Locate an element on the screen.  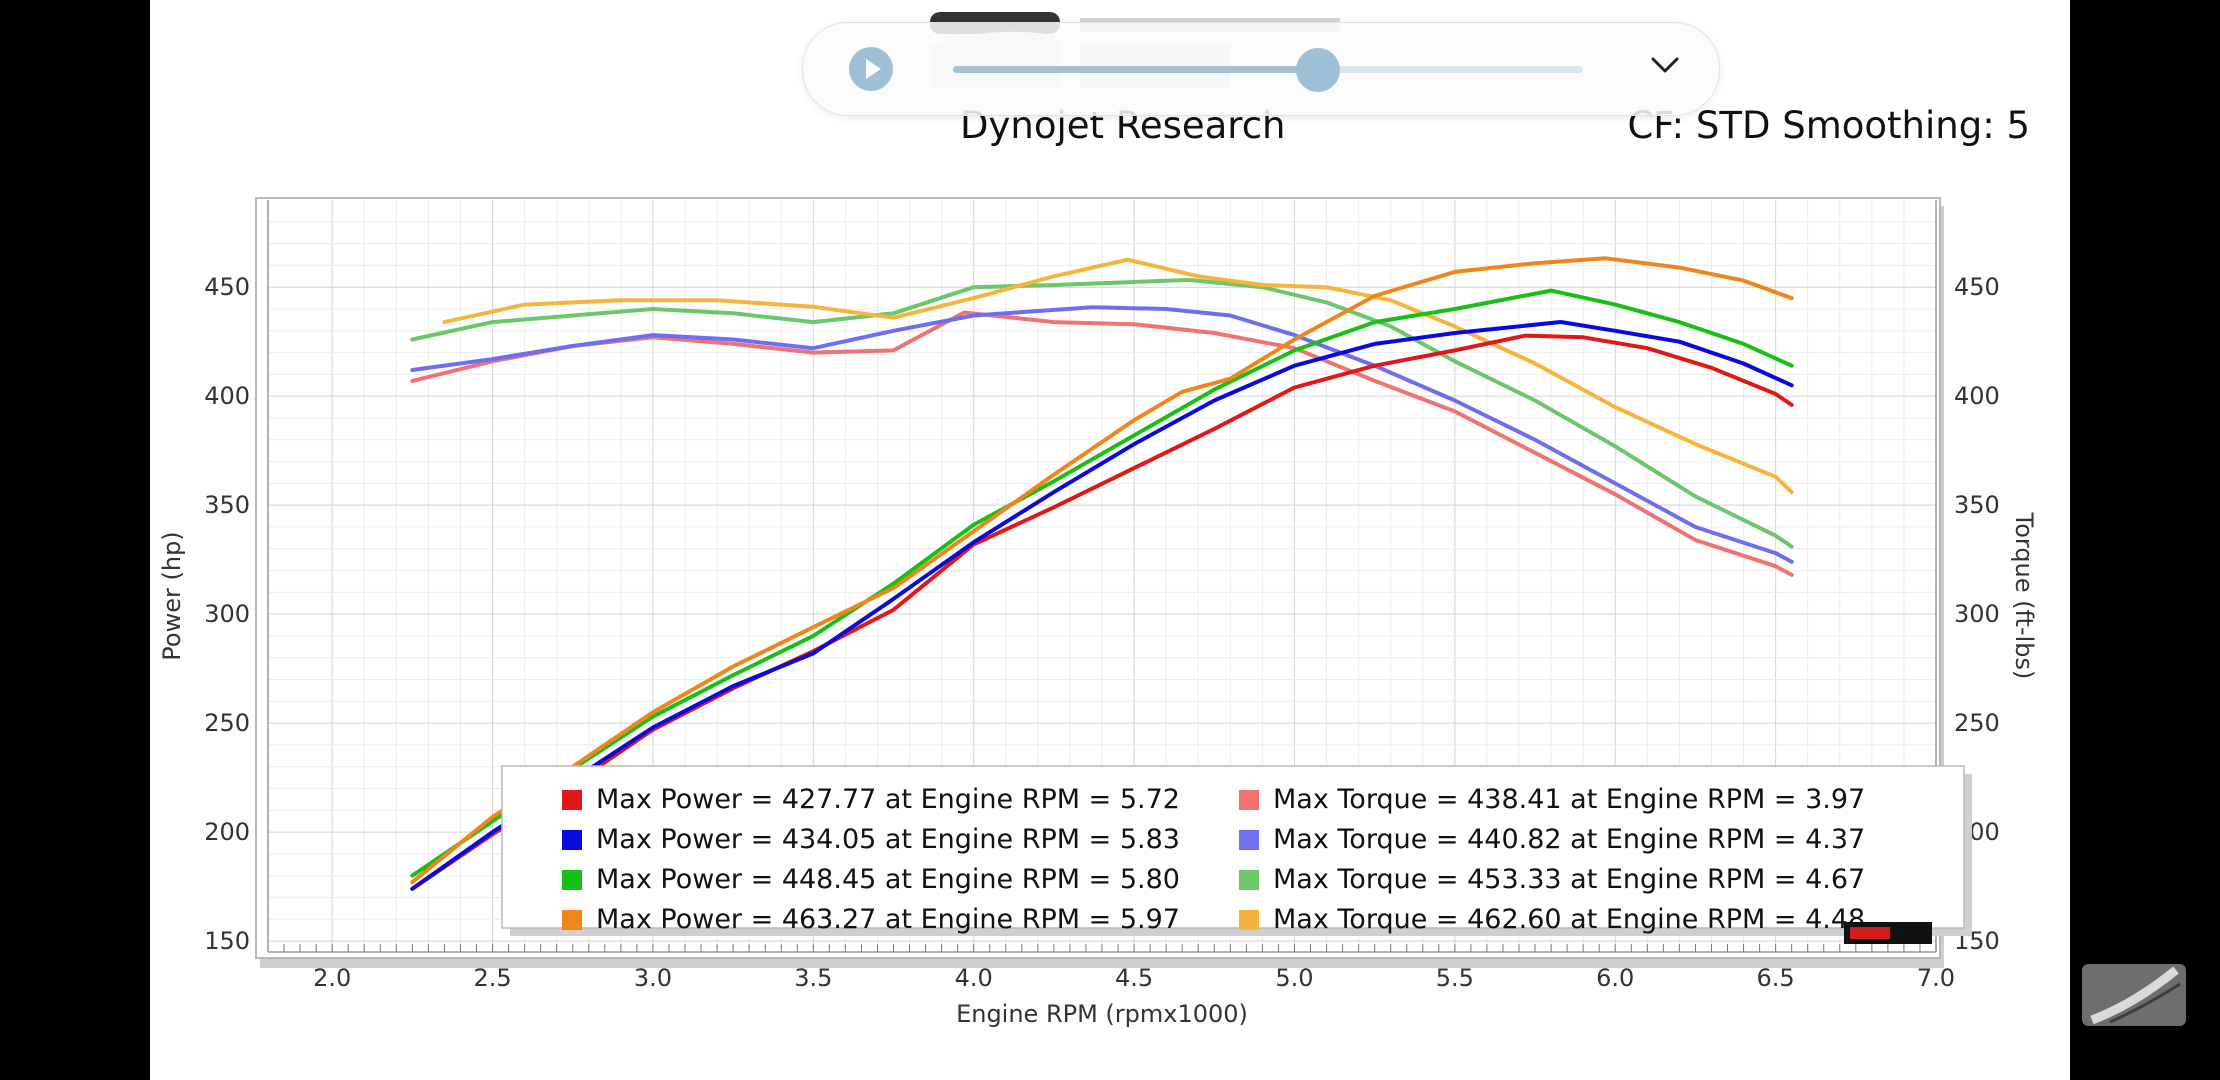
progress-fill is located at coordinates (1136, 69).